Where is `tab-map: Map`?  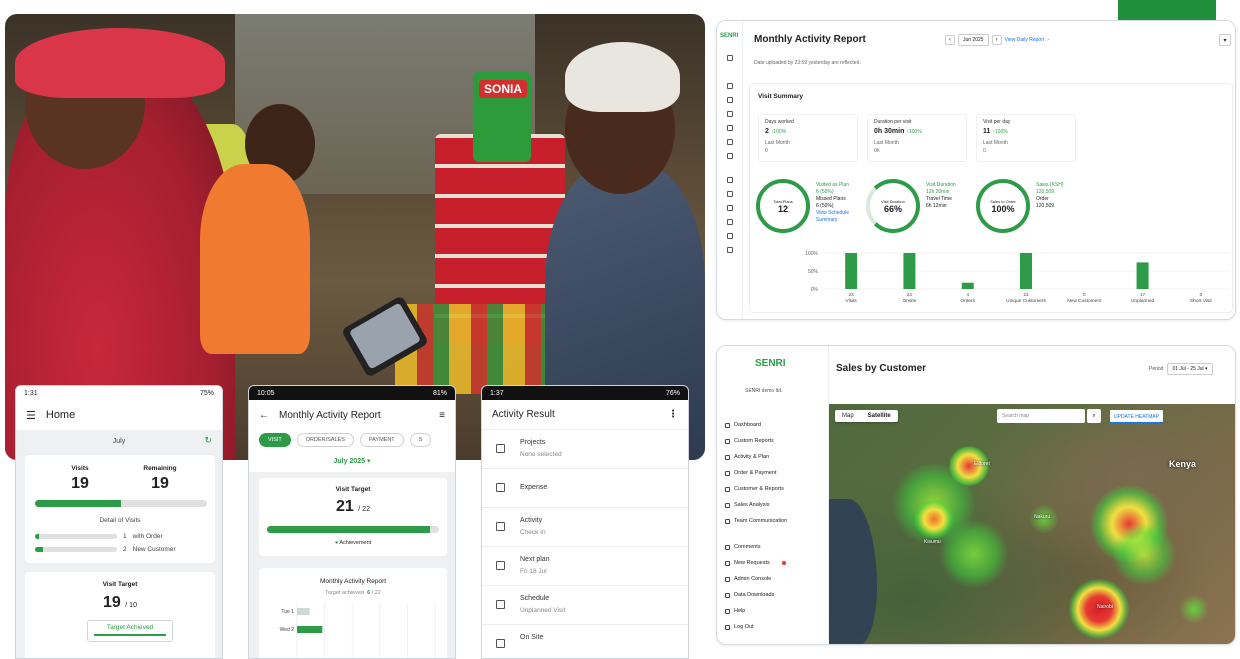
tab-map: Map is located at coordinates (848, 416).